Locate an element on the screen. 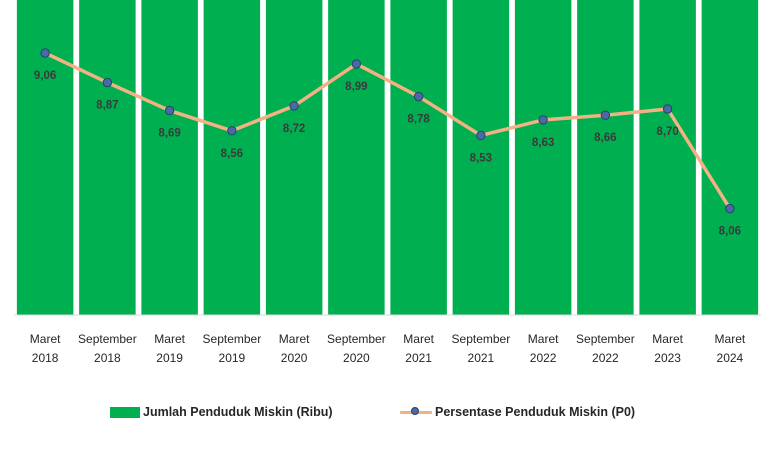  line-value-label: 8,78 is located at coordinates (418, 120).